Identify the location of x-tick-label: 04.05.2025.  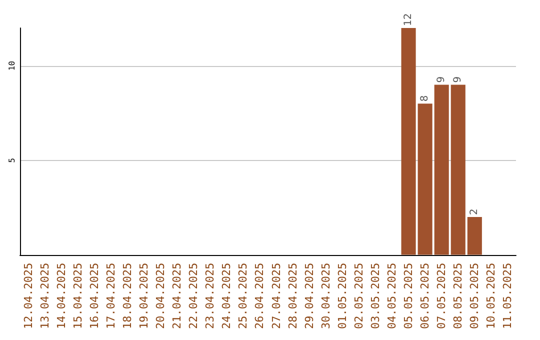
(392, 296).